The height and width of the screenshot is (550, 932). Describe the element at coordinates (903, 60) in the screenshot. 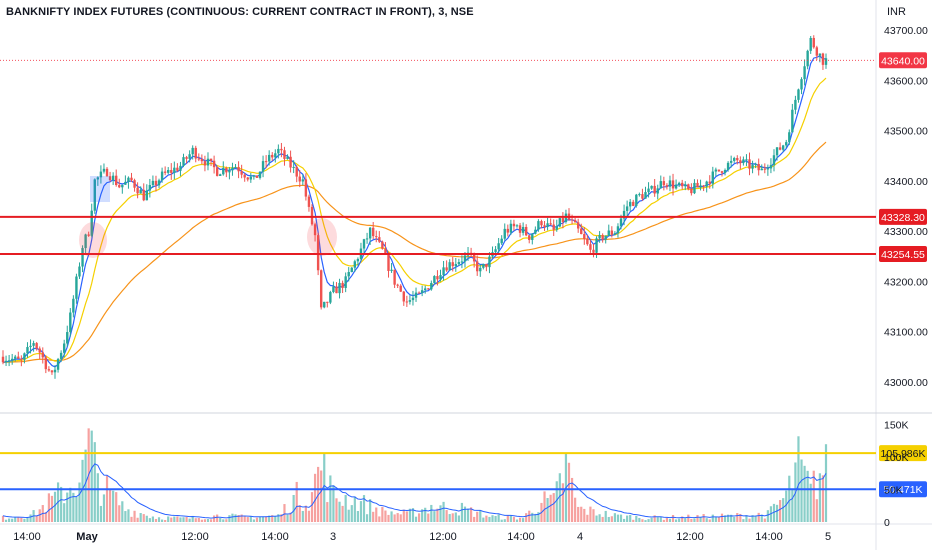

I see `last-price-tag` at that location.